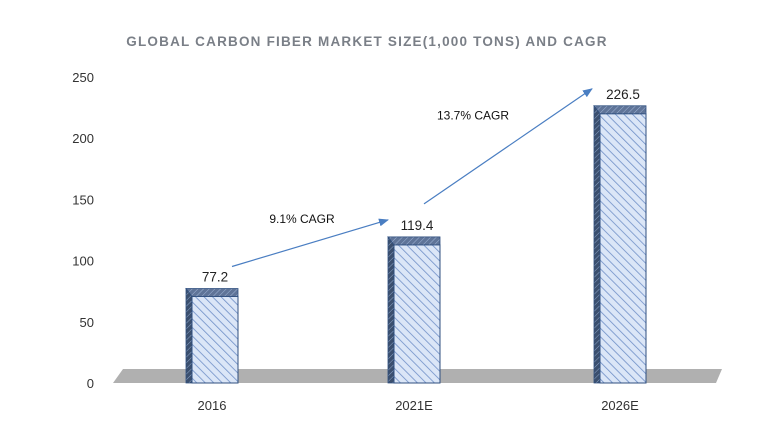 This screenshot has width=768, height=433. Describe the element at coordinates (83, 77) in the screenshot. I see `y-tick-label: 250` at that location.